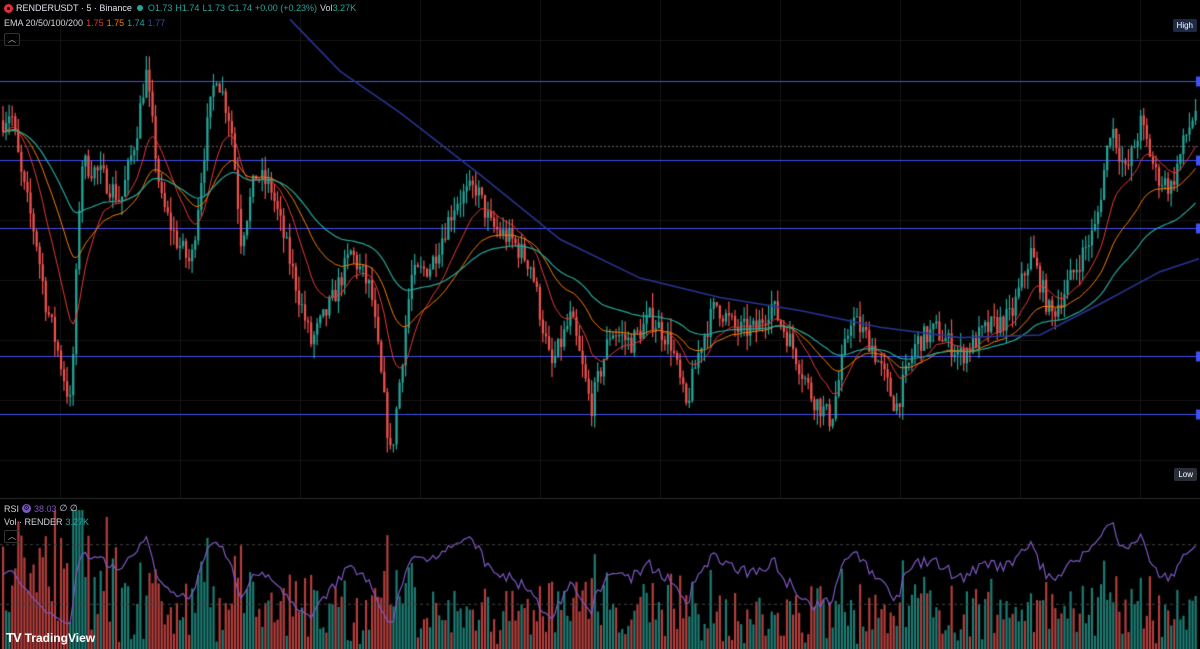 The height and width of the screenshot is (649, 1200). I want to click on ema20-value: 1.75, so click(95, 23).